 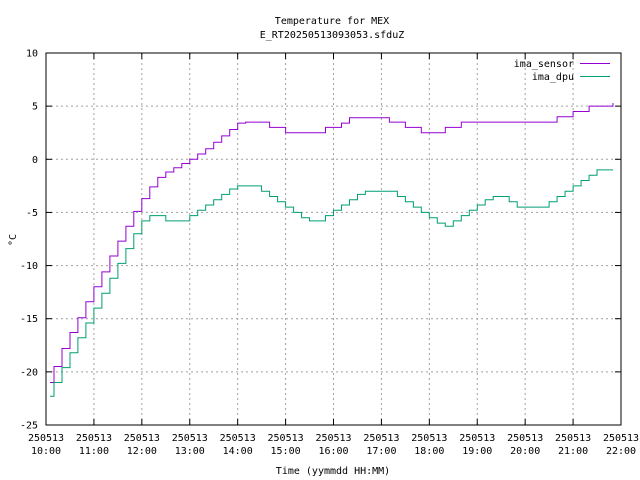 I want to click on x-tick-label-time: 10:00, so click(x=46, y=451).